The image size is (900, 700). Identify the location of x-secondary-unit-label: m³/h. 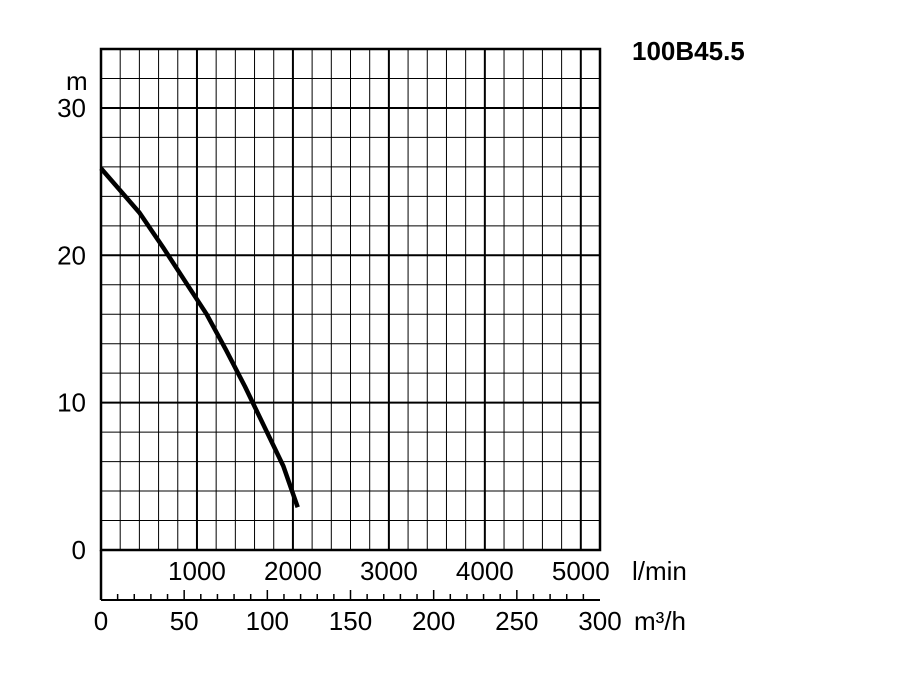
(660, 621).